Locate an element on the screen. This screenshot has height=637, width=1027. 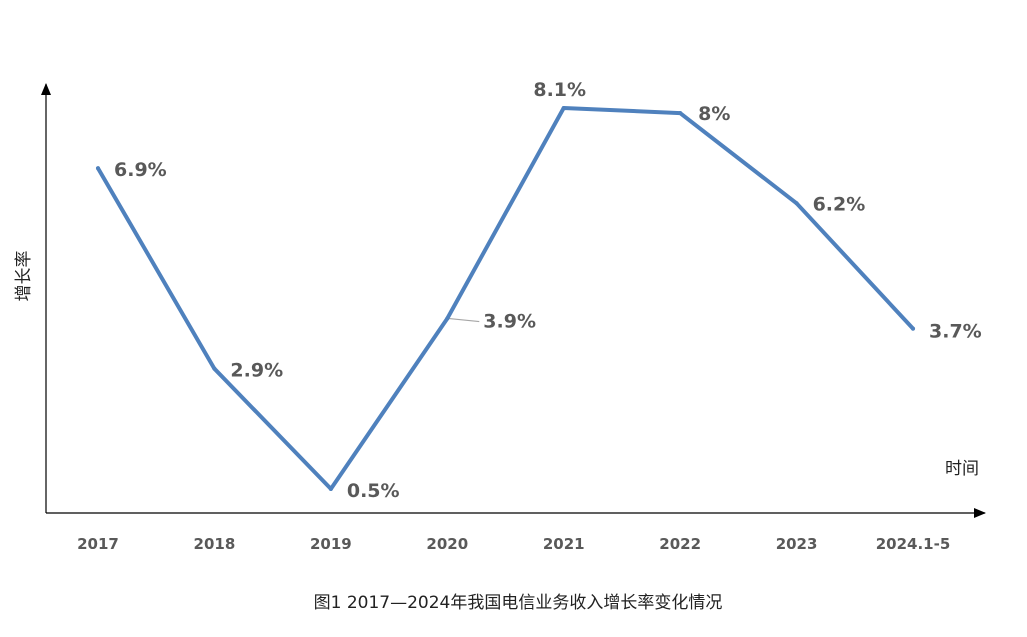
leader-lines is located at coordinates (464, 320).